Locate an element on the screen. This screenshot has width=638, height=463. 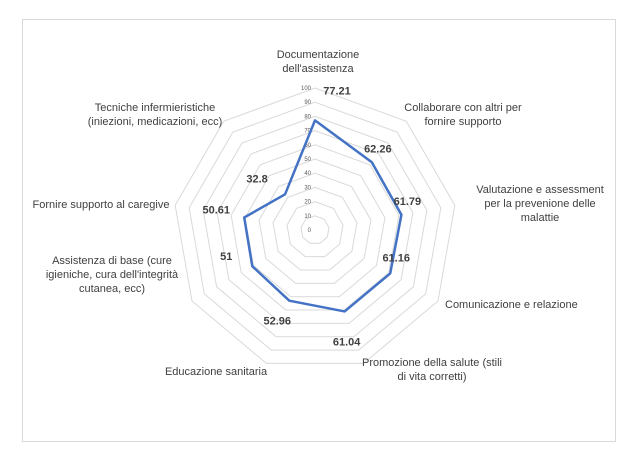
data-label: 50.61 is located at coordinates (216, 211).